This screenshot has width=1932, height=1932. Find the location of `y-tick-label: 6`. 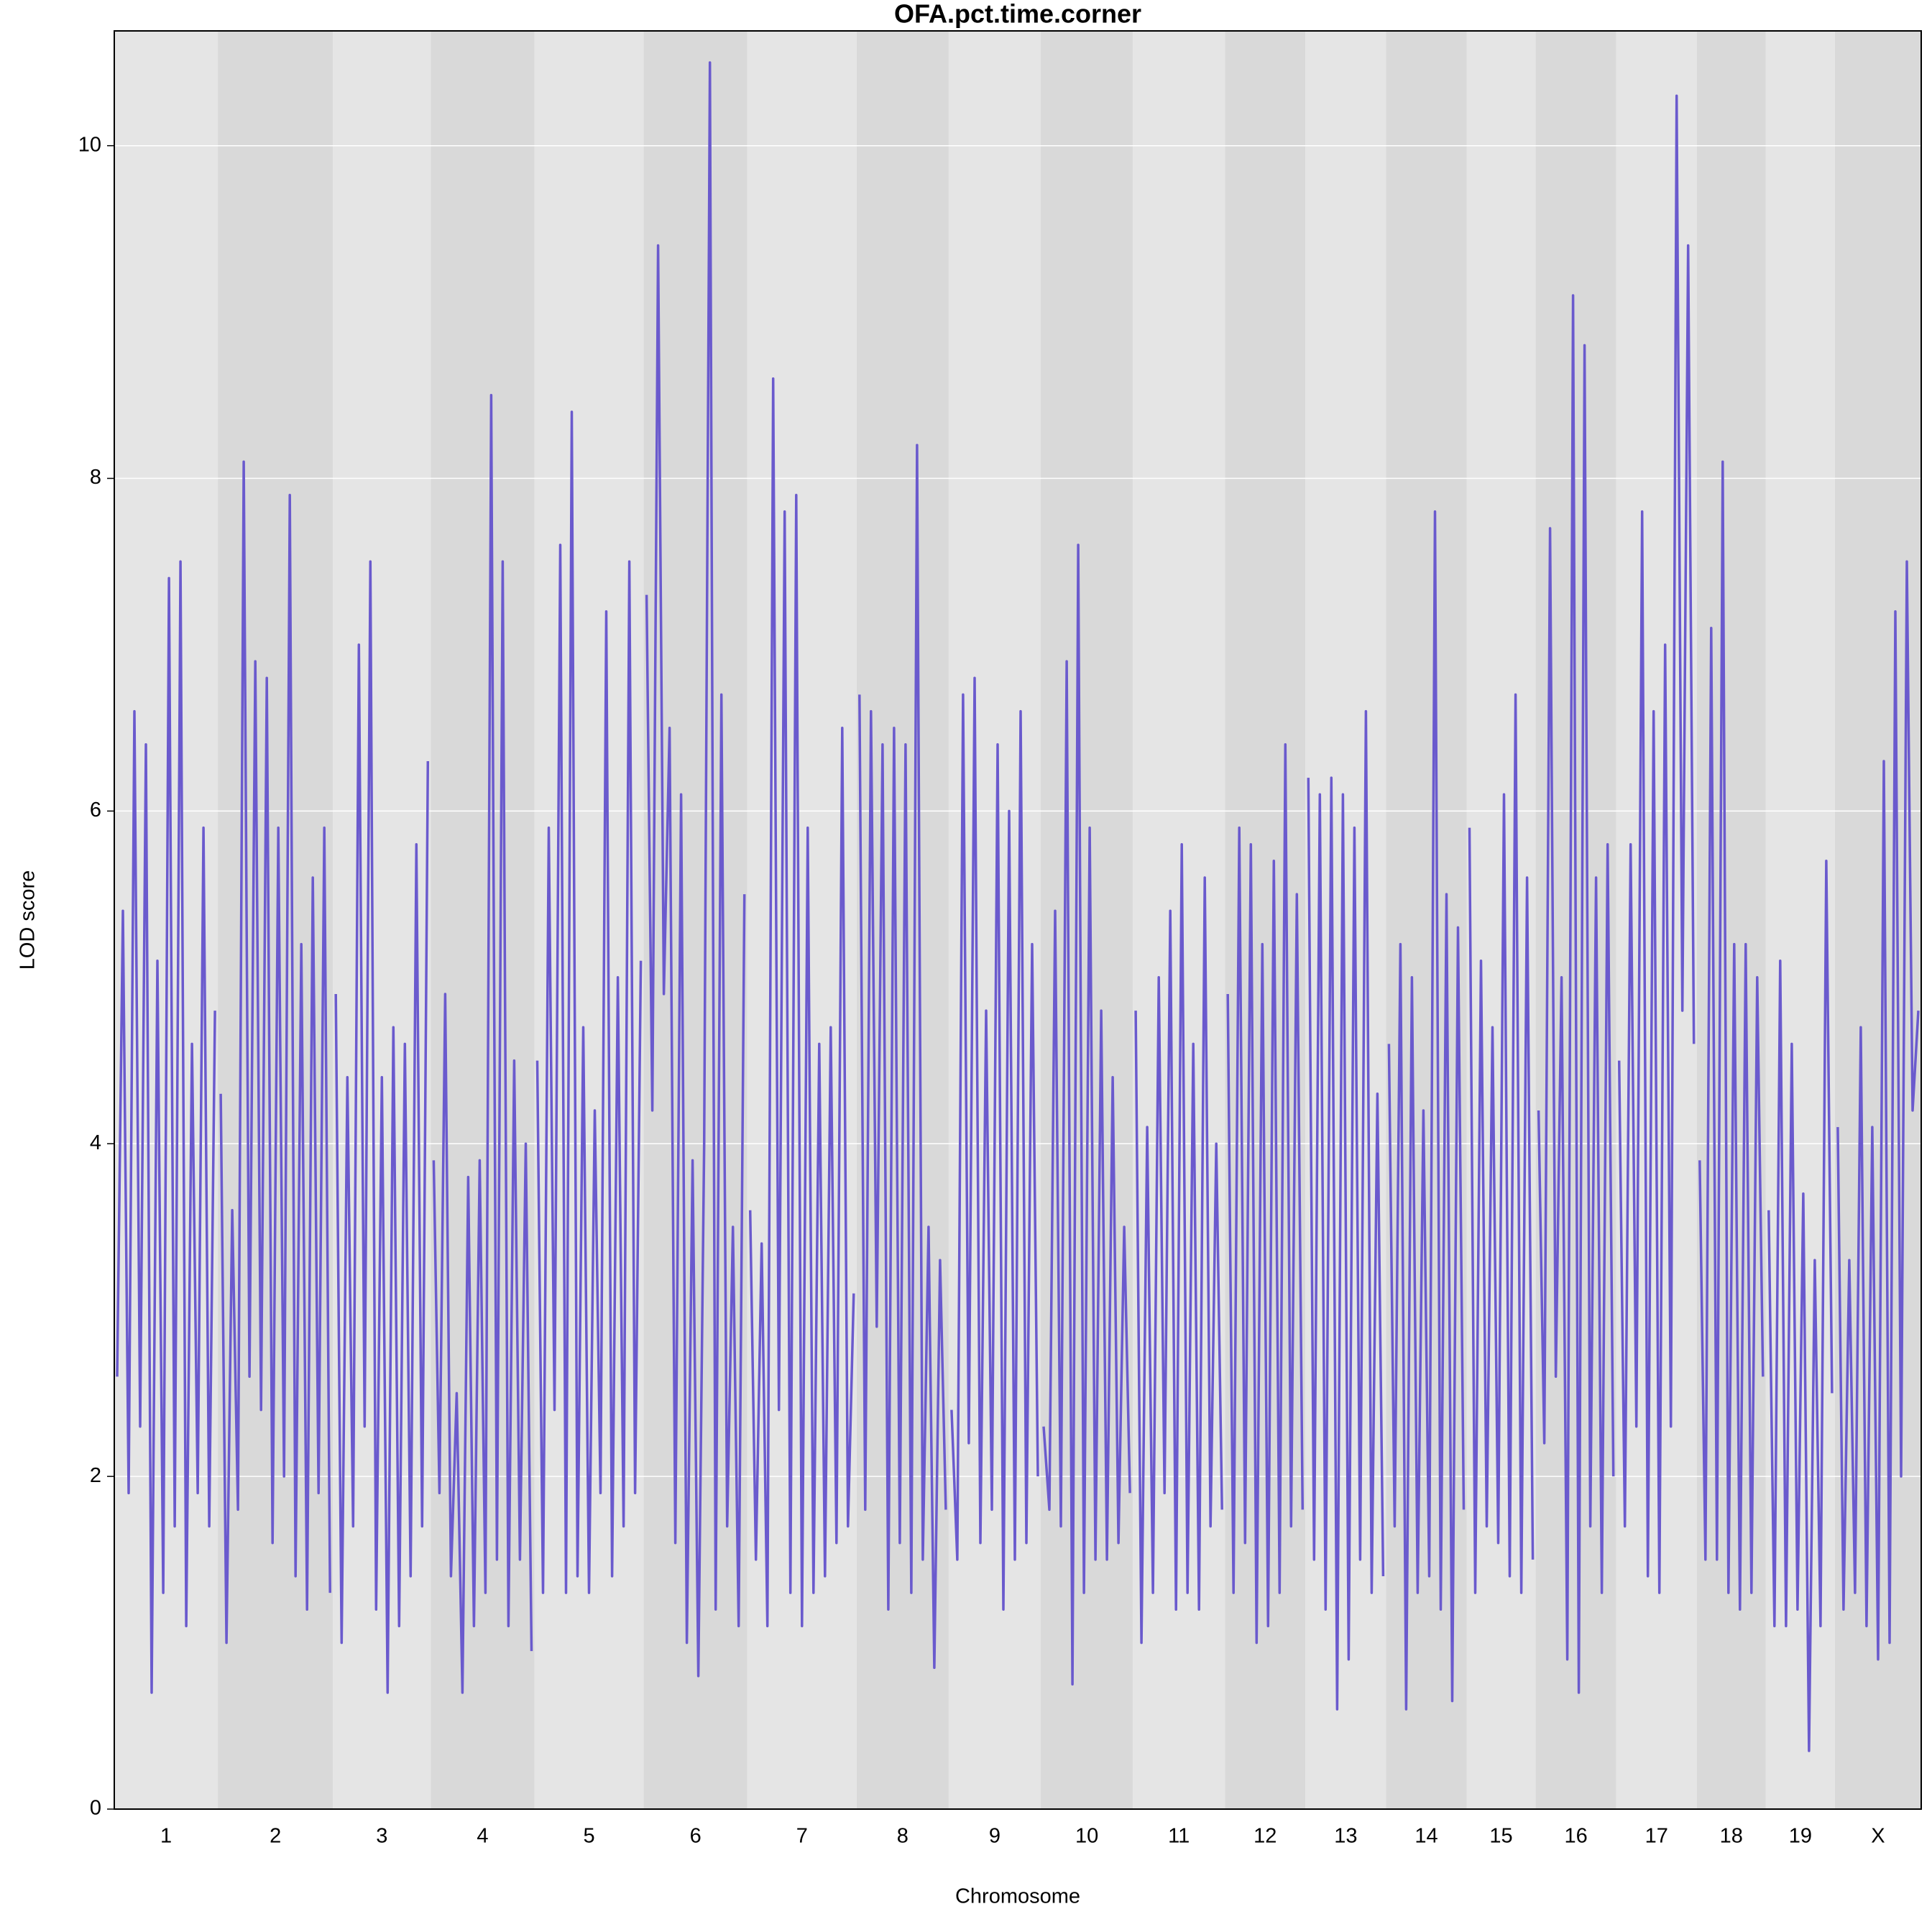

y-tick-label: 6 is located at coordinates (95, 810).